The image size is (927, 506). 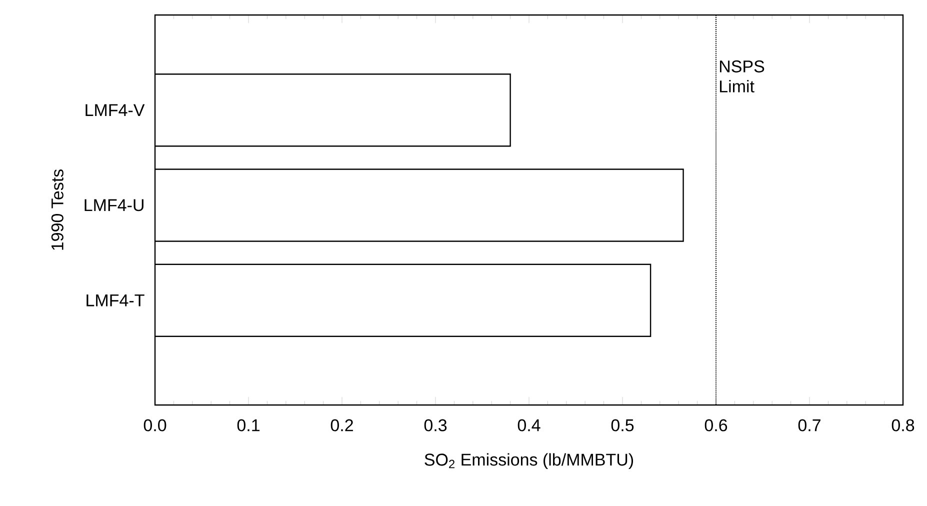 What do you see at coordinates (341, 425) in the screenshot?
I see `x-tick-label: 0.2` at bounding box center [341, 425].